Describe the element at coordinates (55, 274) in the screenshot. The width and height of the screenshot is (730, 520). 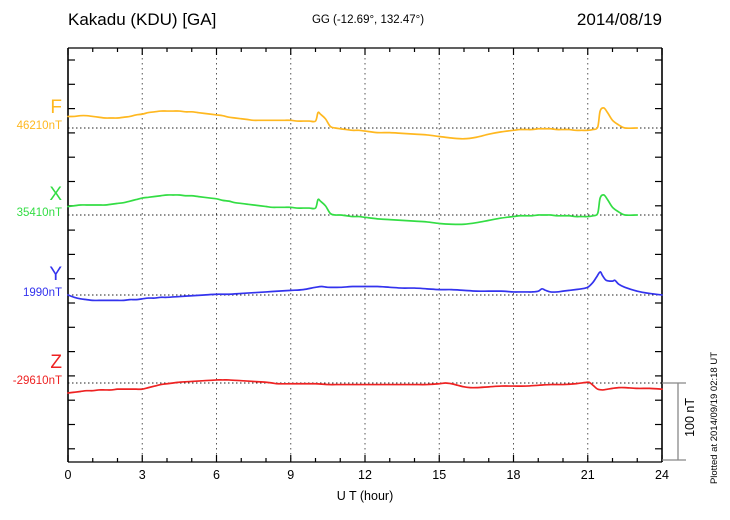
I see `component-letter-y: Y` at that location.